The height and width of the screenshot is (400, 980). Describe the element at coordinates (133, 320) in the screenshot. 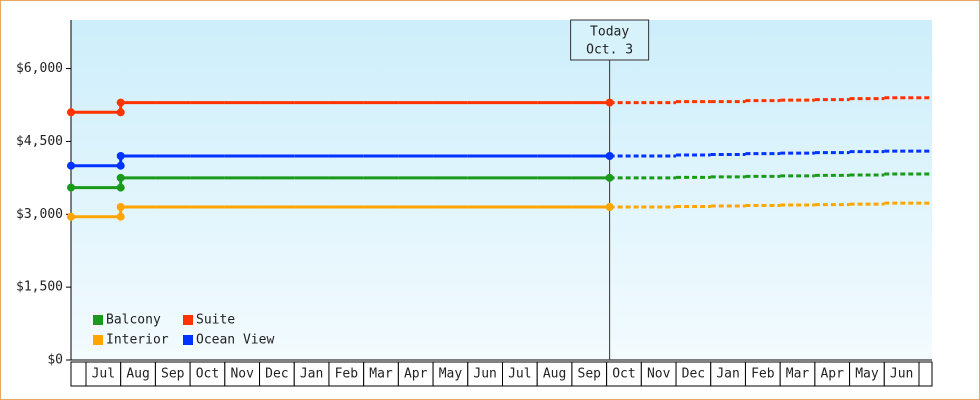

I see `legend-label: Balcony` at that location.